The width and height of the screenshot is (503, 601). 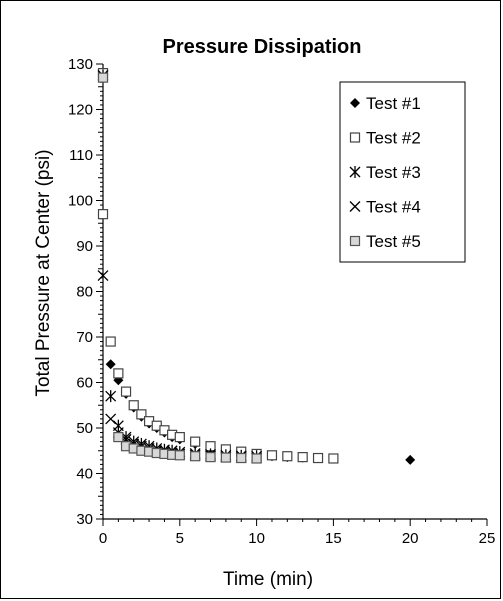 I want to click on x-tick-label: 20, so click(x=410, y=538).